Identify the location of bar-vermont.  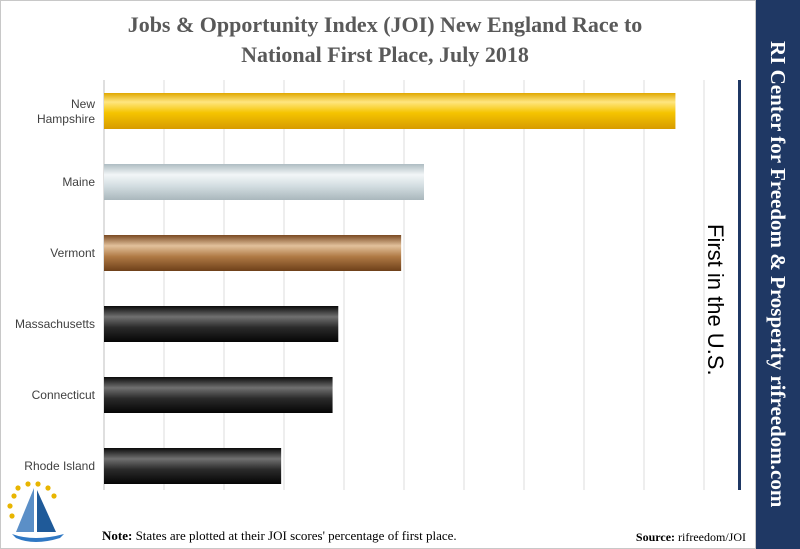
(253, 253).